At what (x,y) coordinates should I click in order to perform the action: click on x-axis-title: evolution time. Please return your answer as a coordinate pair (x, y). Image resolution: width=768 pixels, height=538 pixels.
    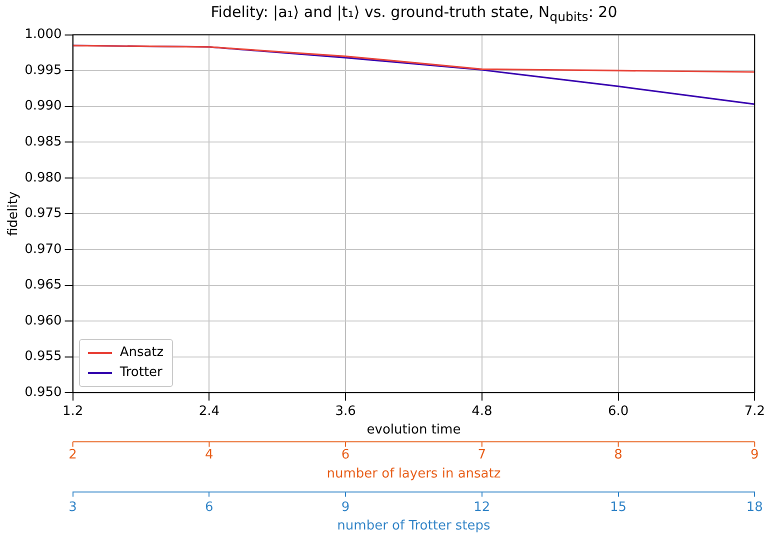
    Looking at the image, I should click on (413, 430).